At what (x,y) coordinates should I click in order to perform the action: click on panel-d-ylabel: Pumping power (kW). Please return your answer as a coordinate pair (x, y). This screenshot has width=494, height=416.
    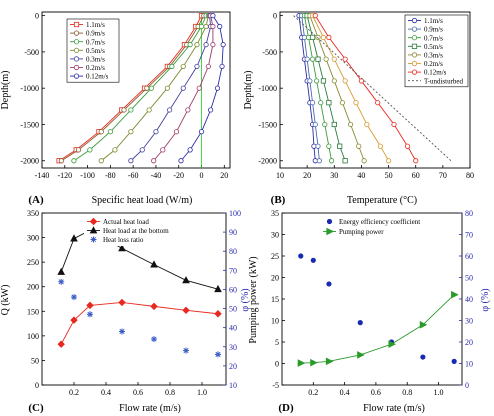
    Looking at the image, I should click on (253, 299).